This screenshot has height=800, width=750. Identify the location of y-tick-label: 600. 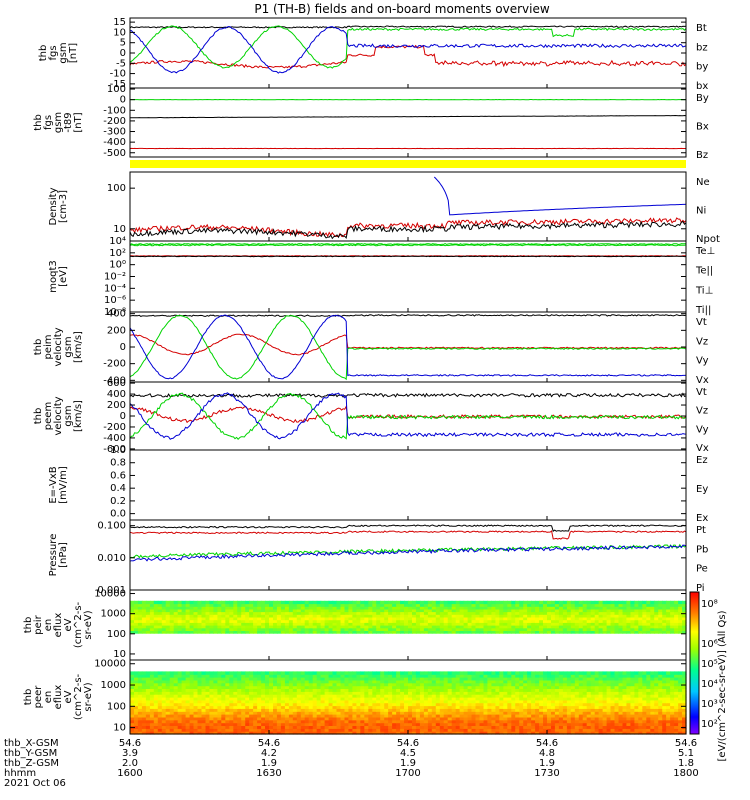
(116, 383).